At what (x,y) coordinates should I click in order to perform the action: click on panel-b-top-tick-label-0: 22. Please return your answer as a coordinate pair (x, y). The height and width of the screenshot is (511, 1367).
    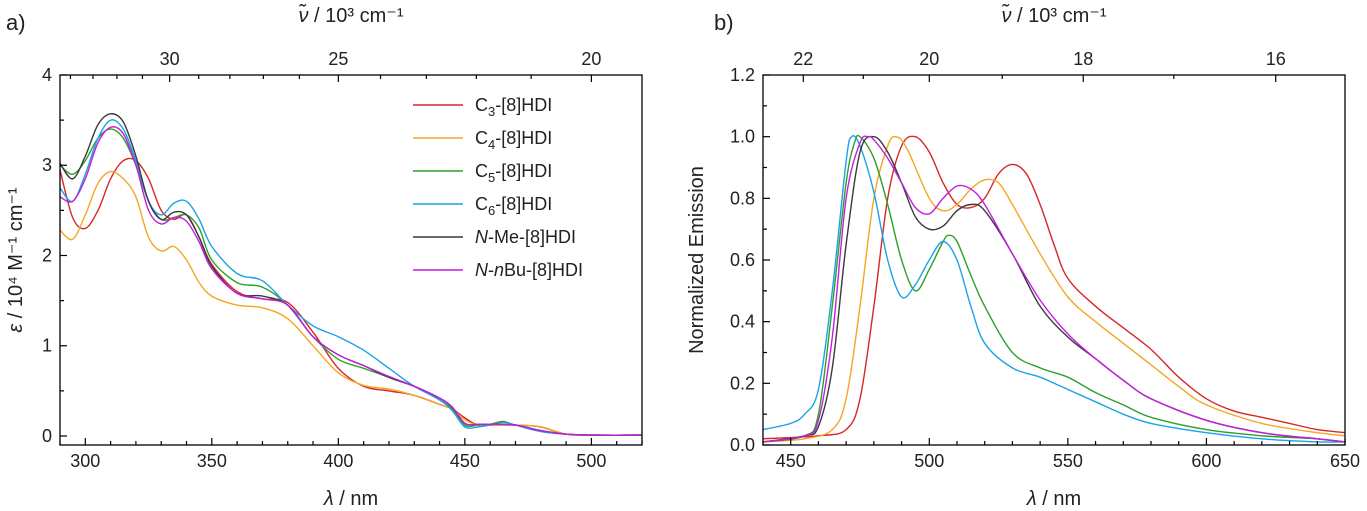
    Looking at the image, I should click on (803, 59).